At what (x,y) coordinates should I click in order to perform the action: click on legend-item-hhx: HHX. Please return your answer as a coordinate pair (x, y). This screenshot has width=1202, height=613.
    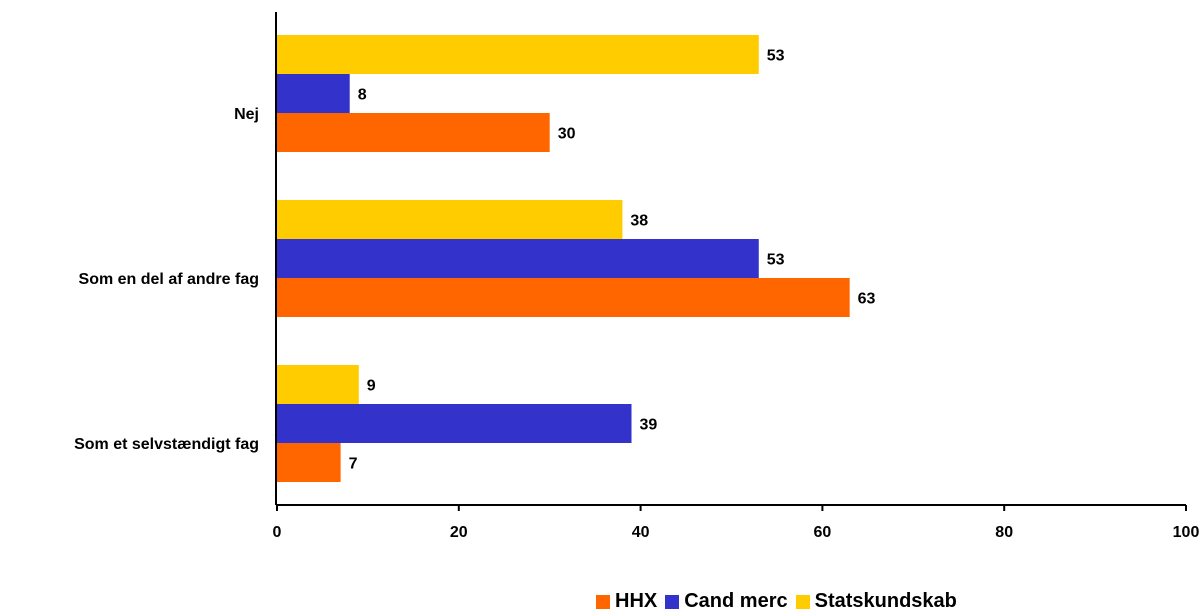
    Looking at the image, I should click on (626, 601).